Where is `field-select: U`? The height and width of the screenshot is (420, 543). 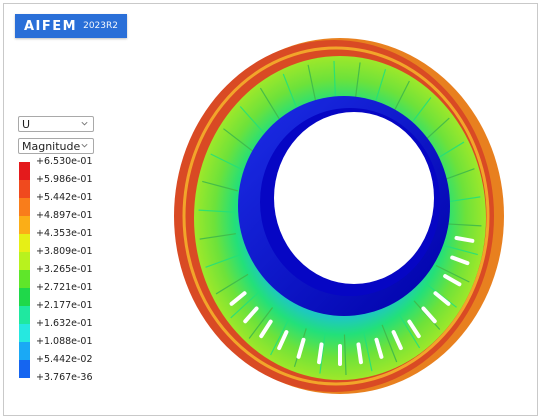 field-select: U is located at coordinates (56, 124).